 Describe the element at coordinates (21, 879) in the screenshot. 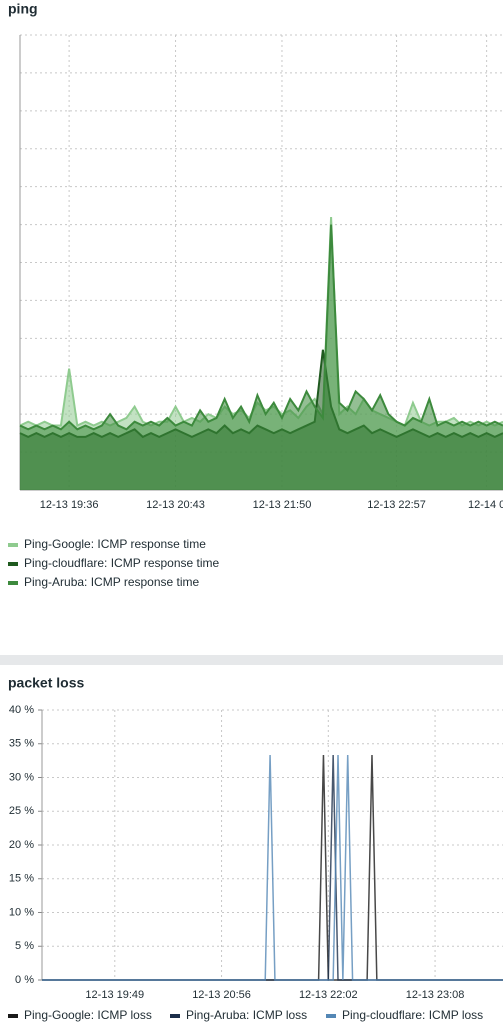

I see `y-tick-label: 15 %` at that location.